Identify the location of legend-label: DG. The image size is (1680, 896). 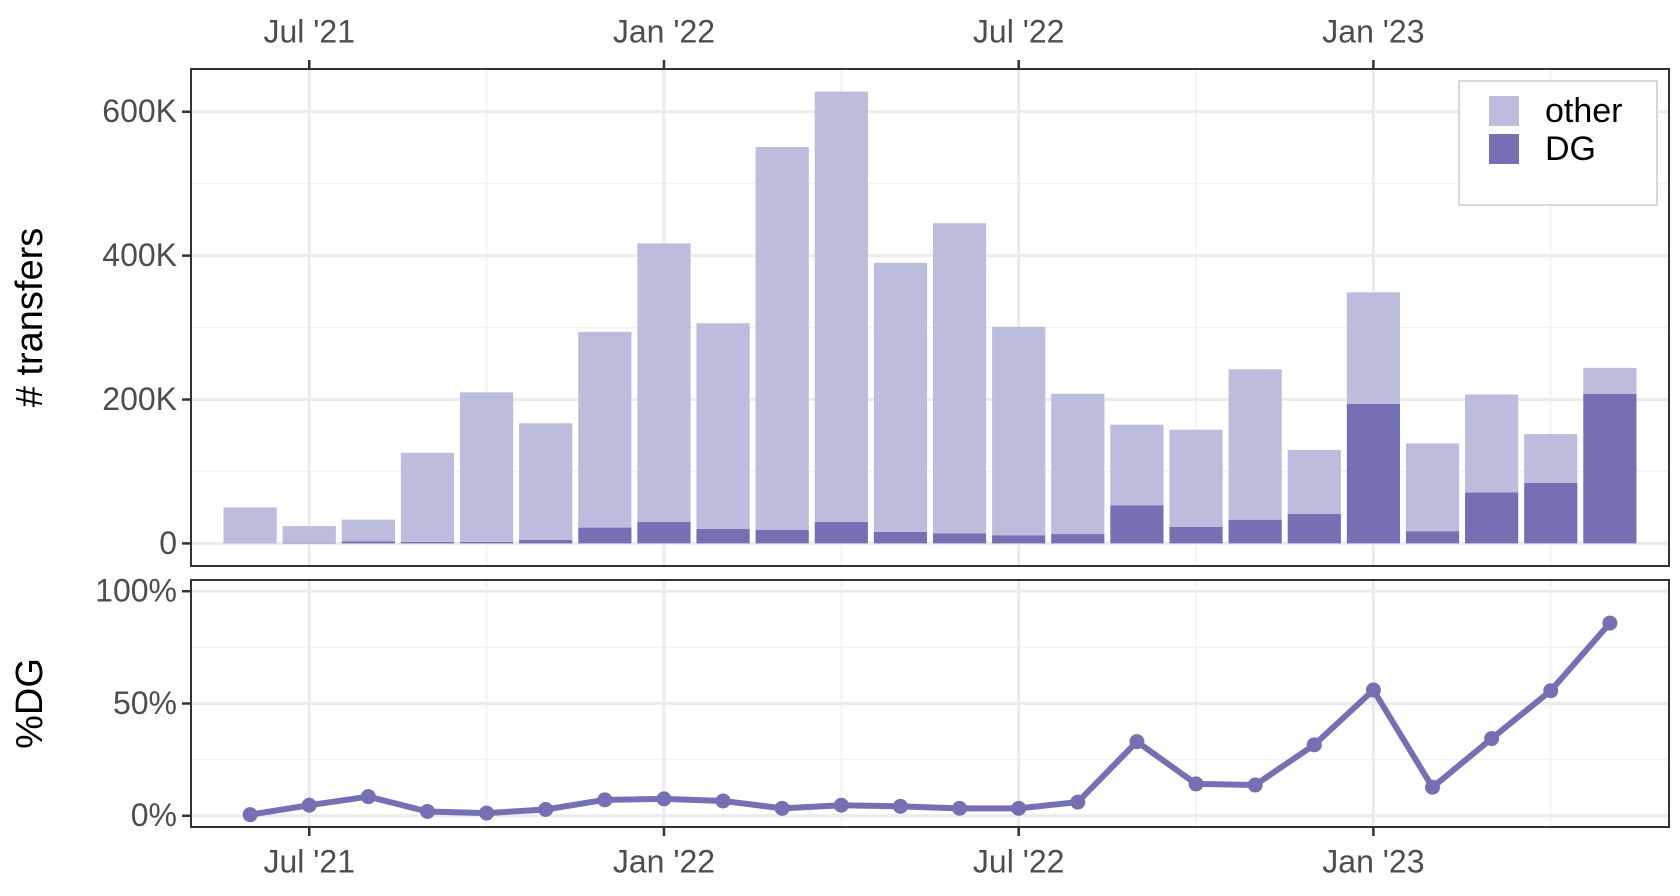
(1570, 149).